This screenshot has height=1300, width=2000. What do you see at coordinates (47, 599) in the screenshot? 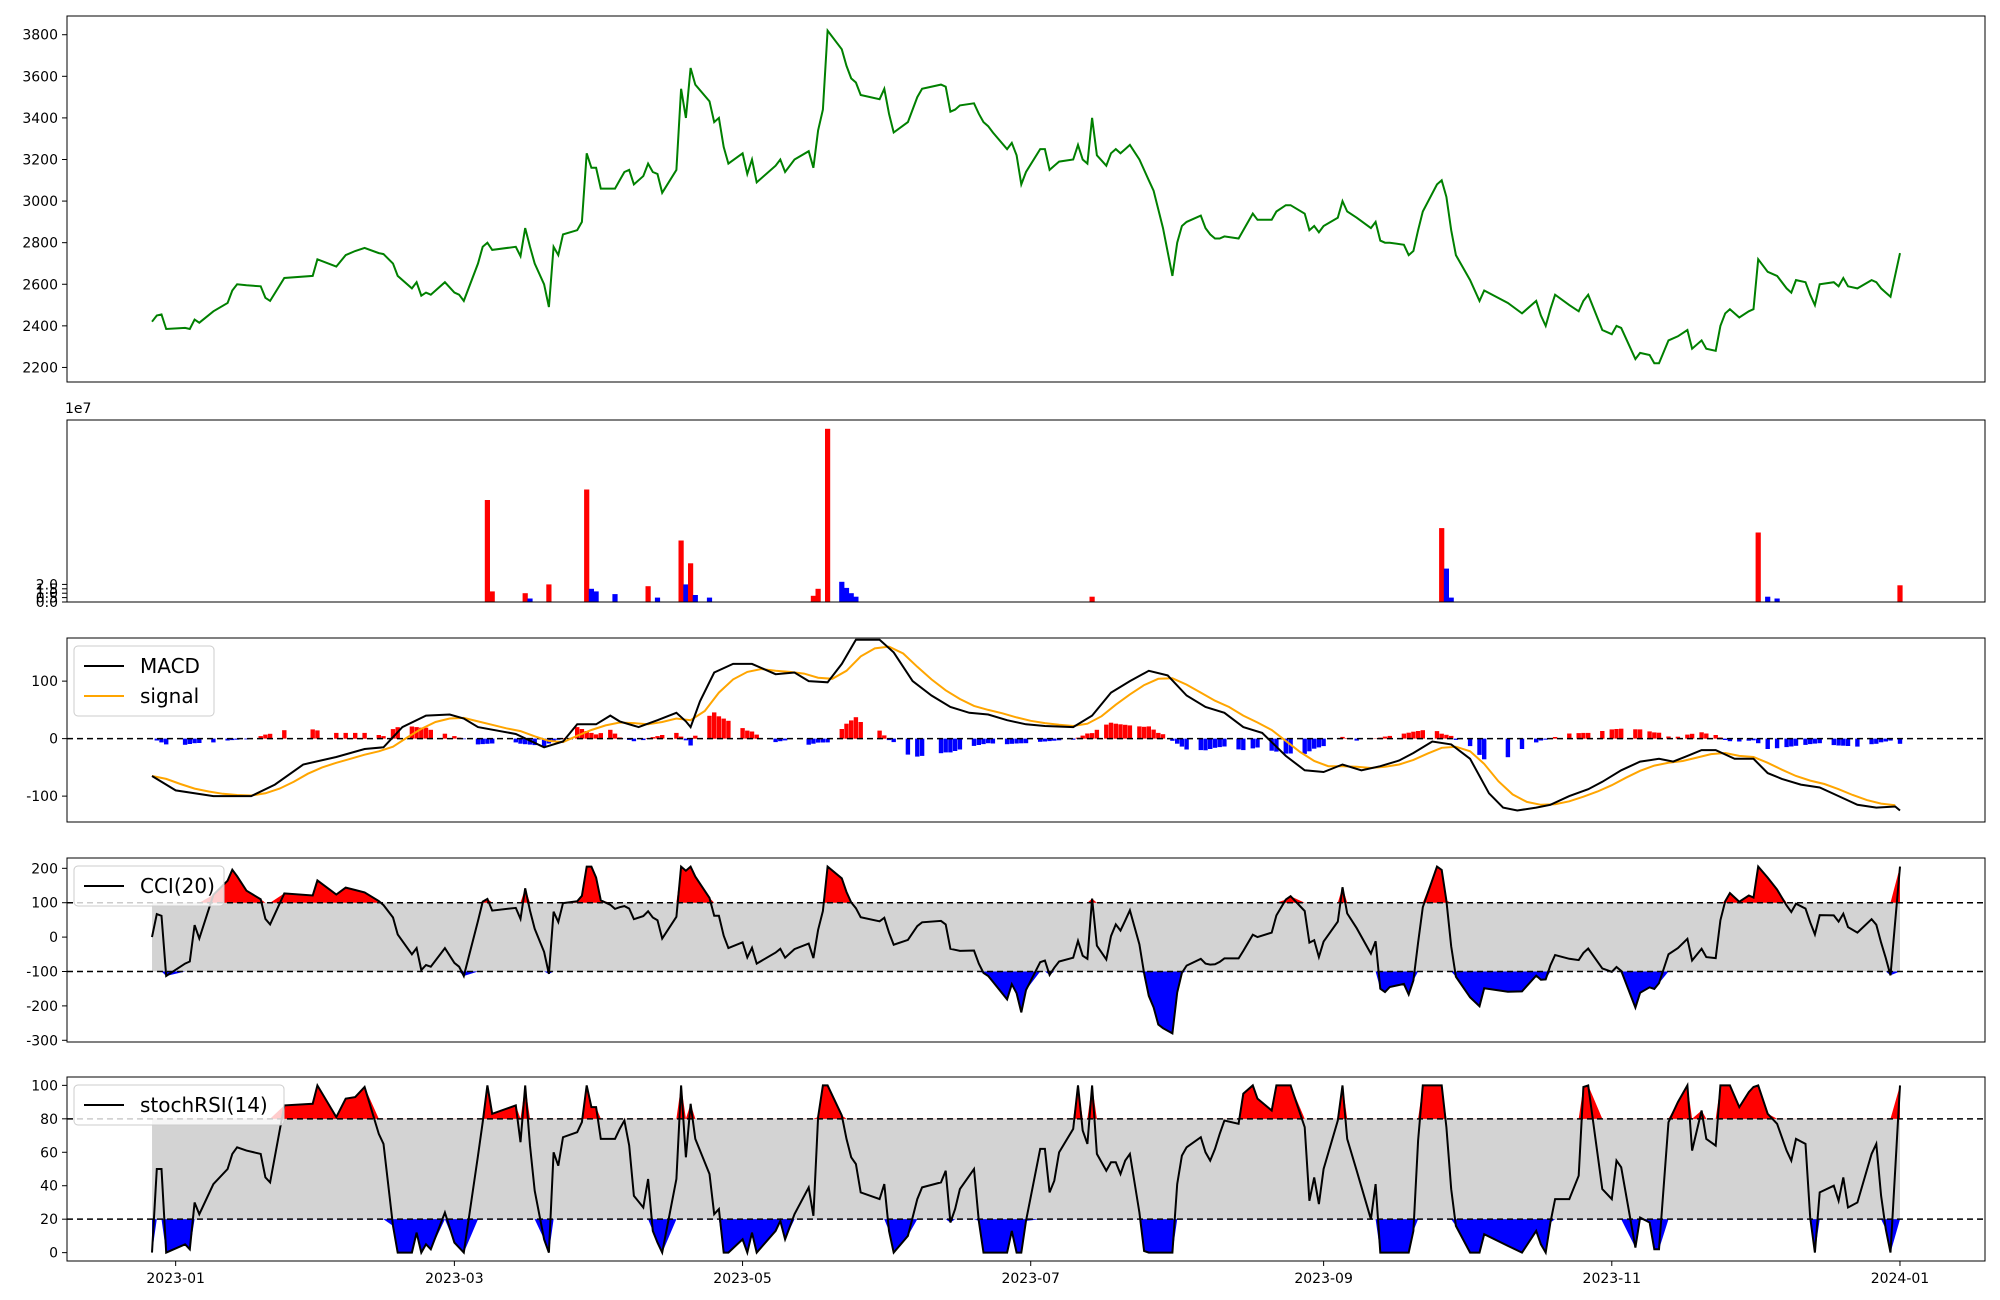
I see `y-tick-label: 0.5` at bounding box center [47, 599].